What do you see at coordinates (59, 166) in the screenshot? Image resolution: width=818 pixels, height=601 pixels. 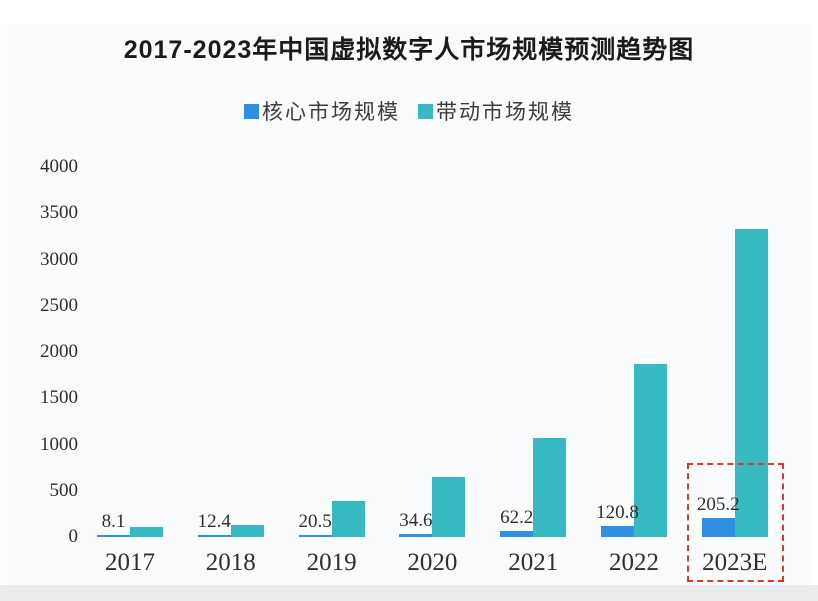 I see `y-tick-label-4000: 4000` at bounding box center [59, 166].